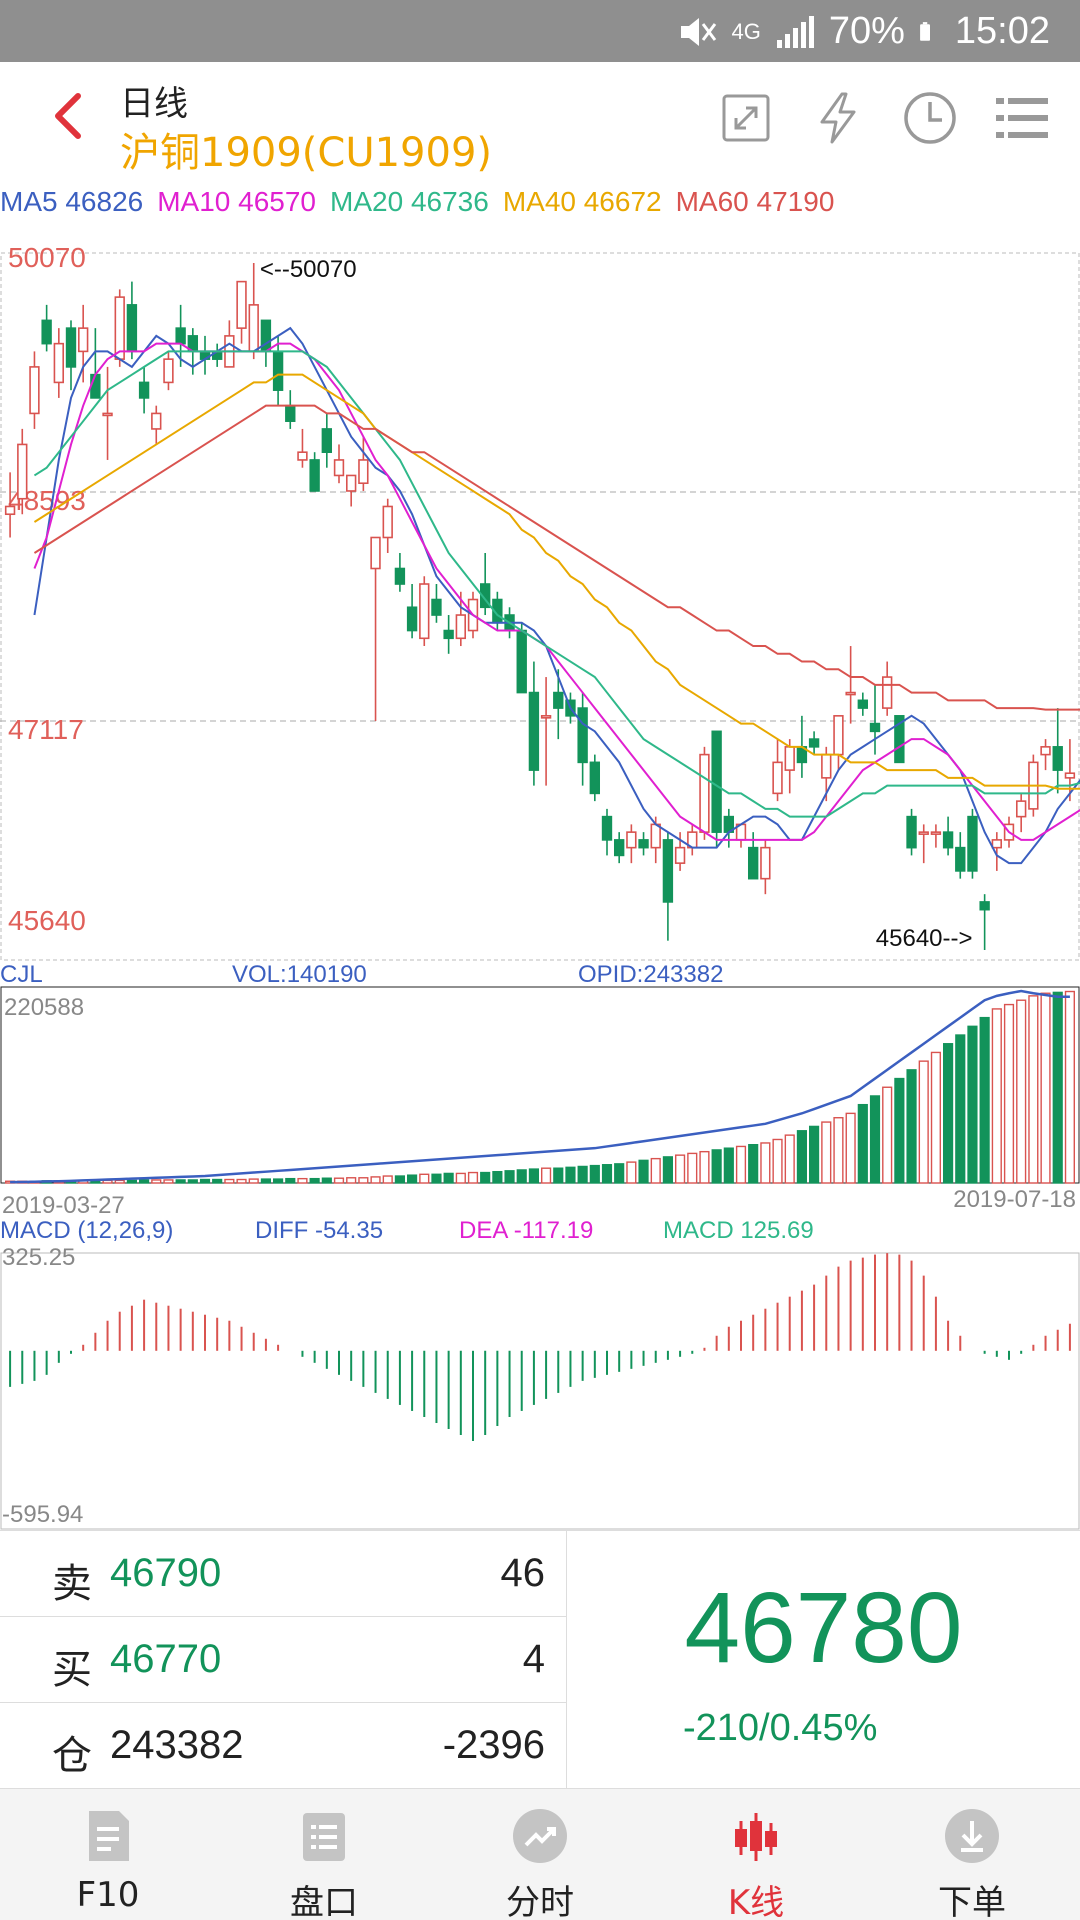  I want to click on menu-icon, so click(1022, 118).